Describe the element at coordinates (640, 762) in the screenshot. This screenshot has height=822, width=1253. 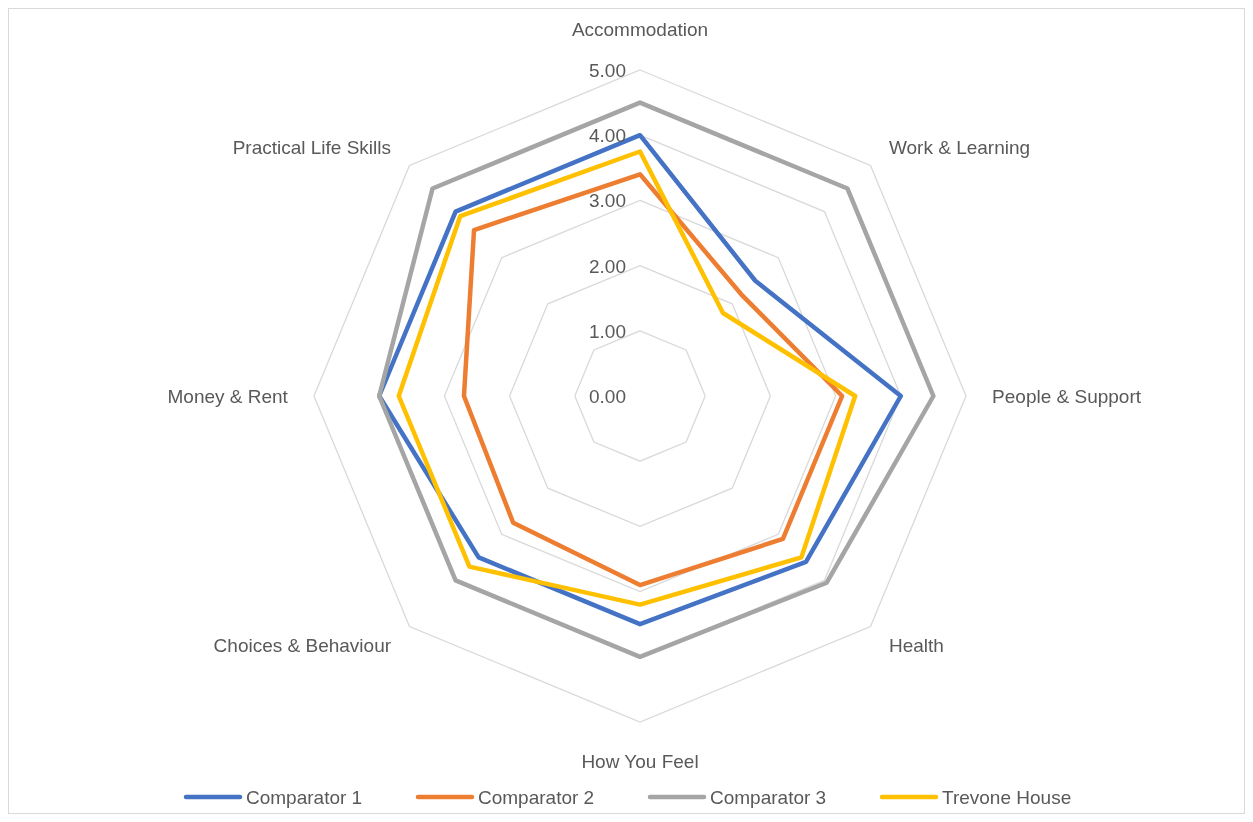
I see `spoke-label: How You Feel` at that location.